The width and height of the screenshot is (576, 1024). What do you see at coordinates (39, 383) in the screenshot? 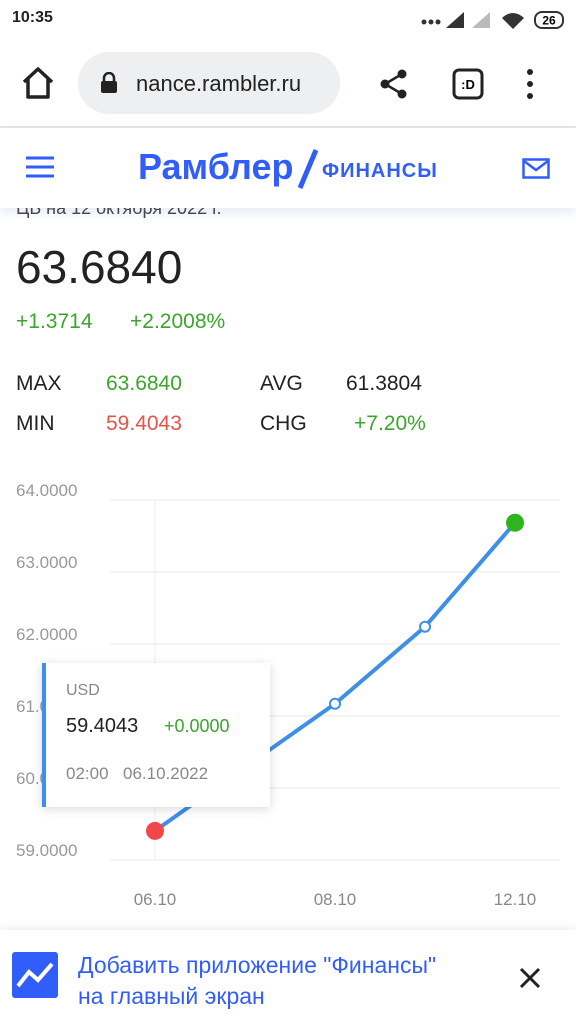
I see `stat-label: MAX` at bounding box center [39, 383].